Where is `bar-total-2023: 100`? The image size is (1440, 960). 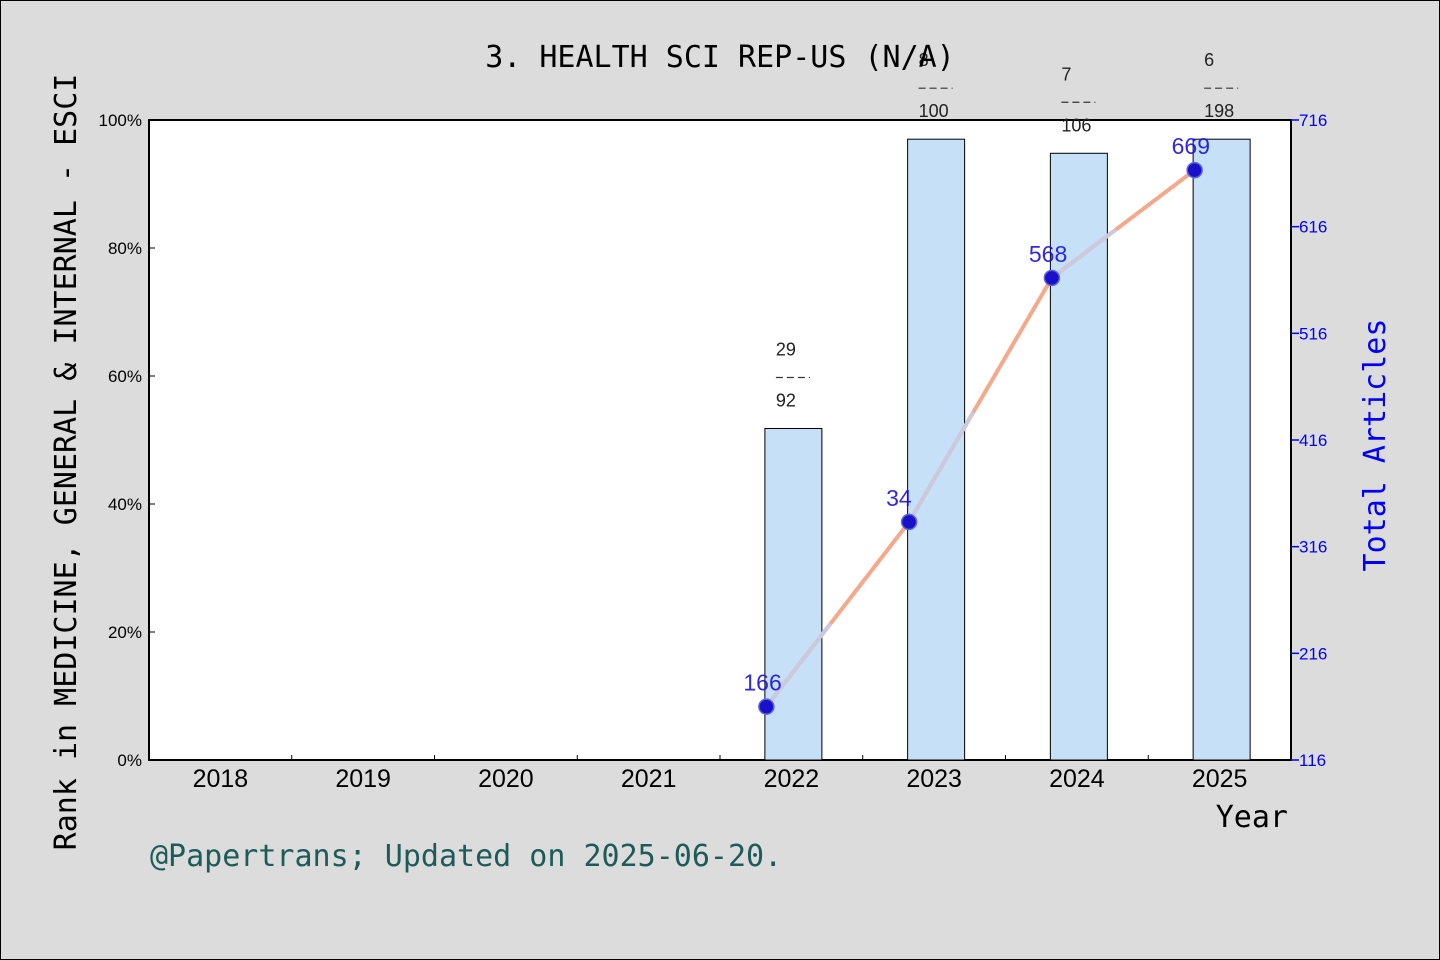 bar-total-2023: 100 is located at coordinates (934, 111).